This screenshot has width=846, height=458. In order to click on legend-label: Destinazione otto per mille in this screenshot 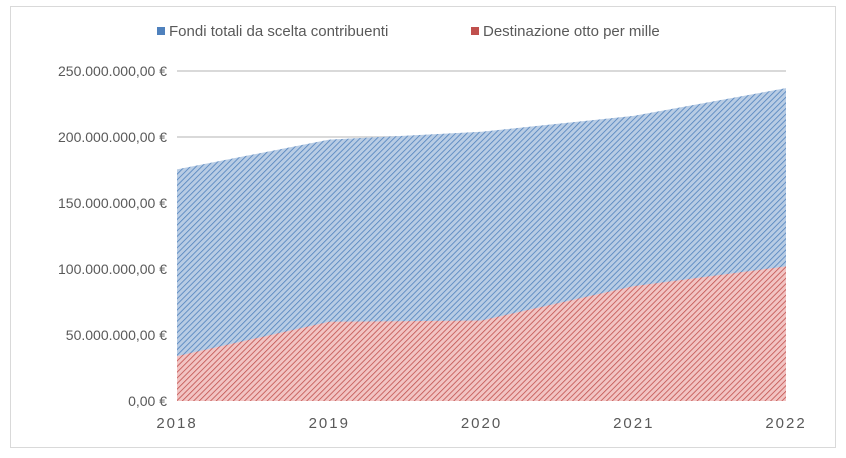, I will do `click(571, 31)`.